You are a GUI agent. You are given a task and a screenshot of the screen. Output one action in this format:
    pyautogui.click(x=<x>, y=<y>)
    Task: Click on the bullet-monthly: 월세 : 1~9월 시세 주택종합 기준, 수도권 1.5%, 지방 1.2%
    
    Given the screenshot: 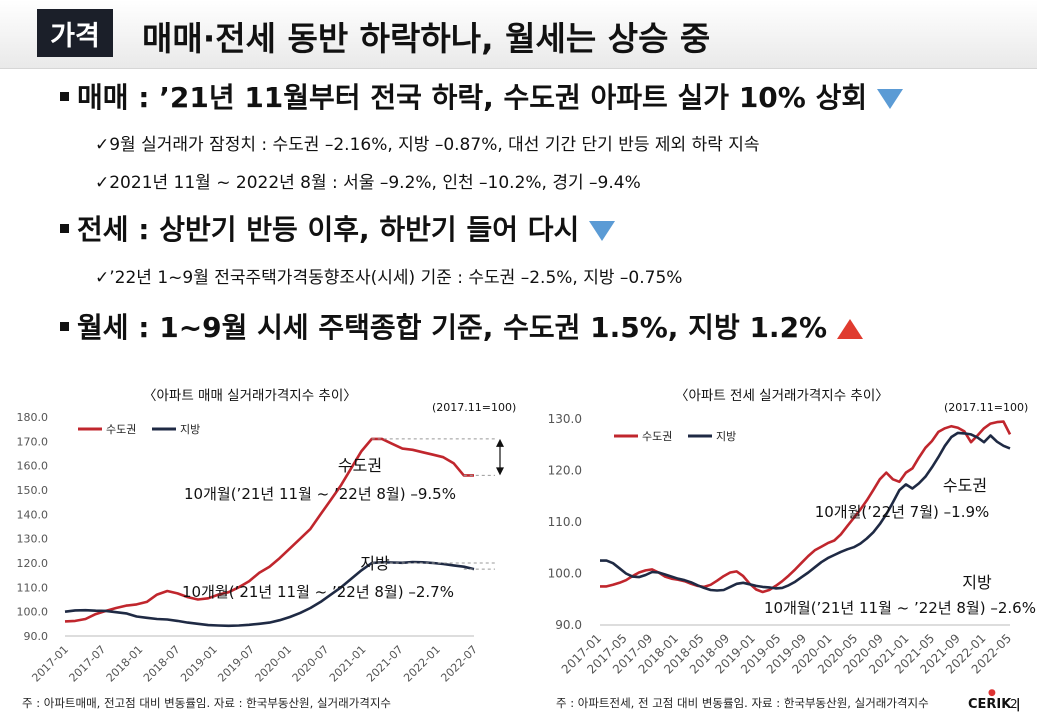 What is the action you would take?
    pyautogui.click(x=462, y=326)
    